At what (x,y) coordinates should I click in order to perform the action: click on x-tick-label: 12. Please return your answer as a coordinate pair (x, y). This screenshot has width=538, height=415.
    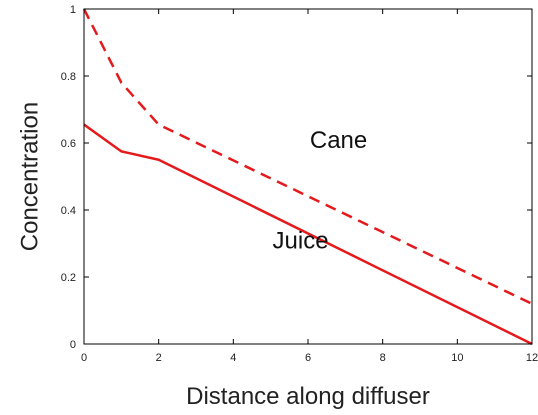
    Looking at the image, I should click on (532, 358).